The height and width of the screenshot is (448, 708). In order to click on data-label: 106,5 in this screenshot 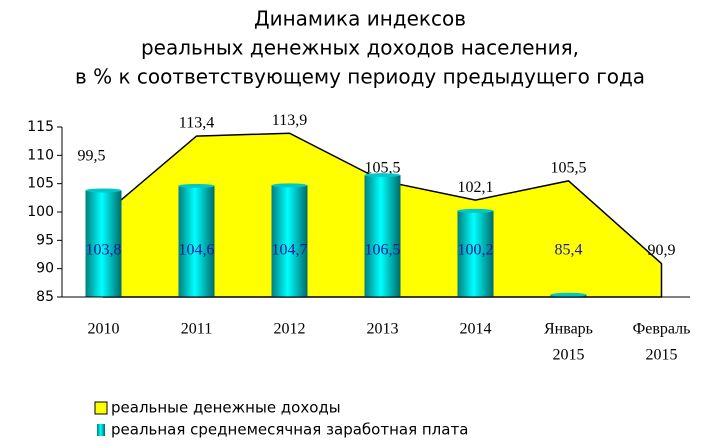, I will do `click(383, 250)`.